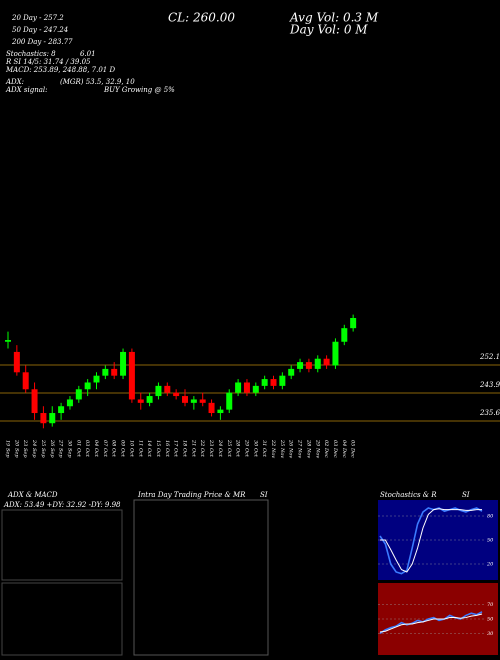  Describe the element at coordinates (88, 54) in the screenshot. I see `stoch-val: 6.01` at that location.